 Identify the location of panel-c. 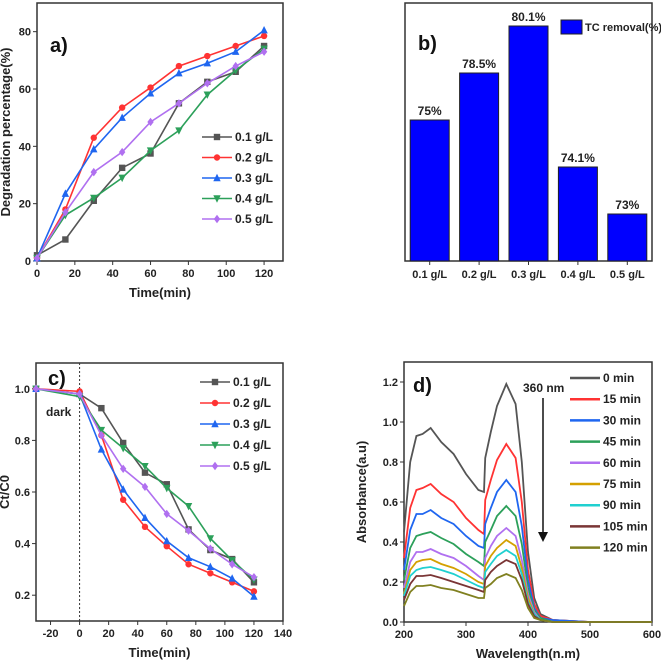
(158, 493).